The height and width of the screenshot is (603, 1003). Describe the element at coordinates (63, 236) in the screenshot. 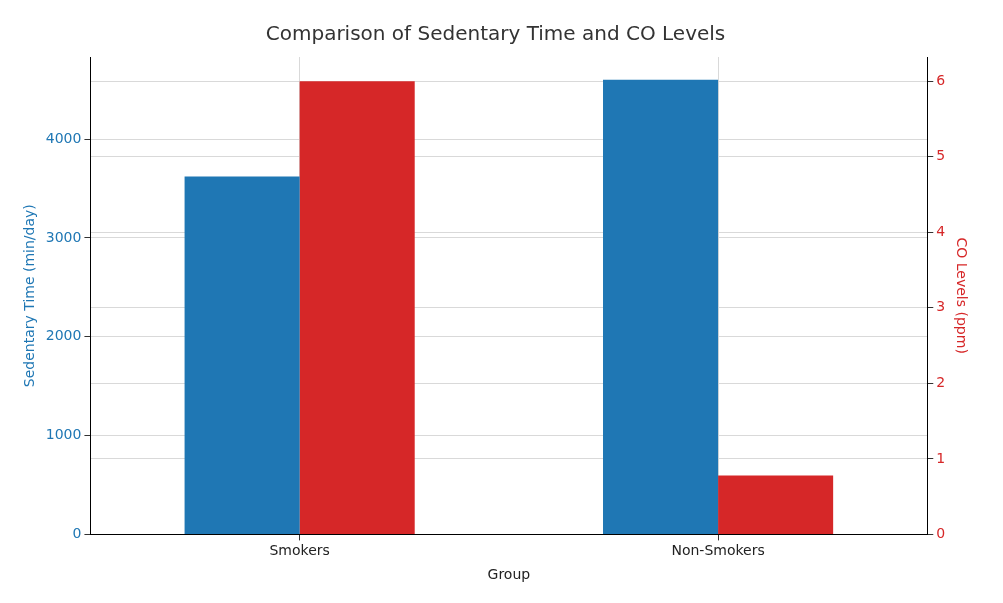

I see `y-tick-label: 3000` at that location.